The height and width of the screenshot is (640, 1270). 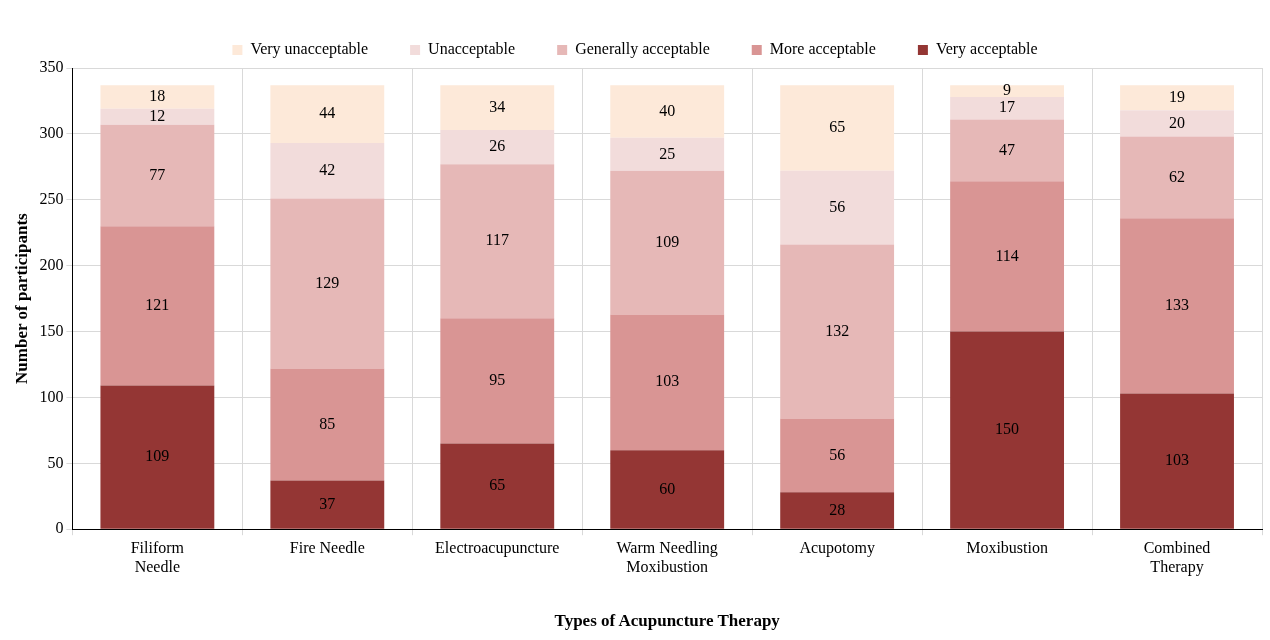 I want to click on data-label: 26, so click(x=497, y=146).